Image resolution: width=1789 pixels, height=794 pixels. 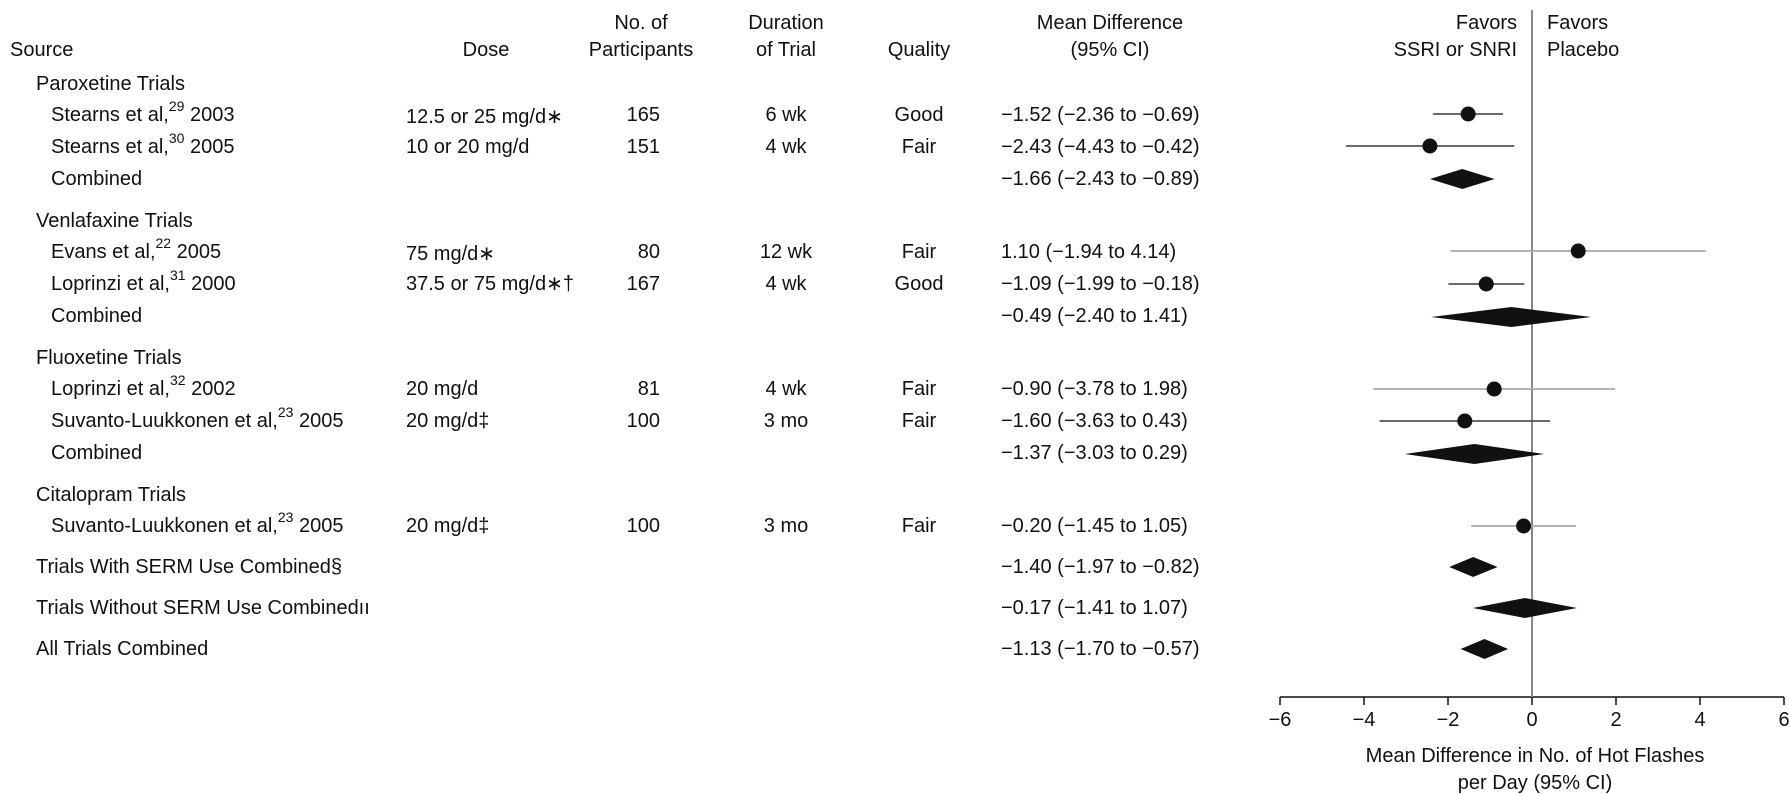 I want to click on study-label: Evans et al,22 2005, so click(x=136, y=249).